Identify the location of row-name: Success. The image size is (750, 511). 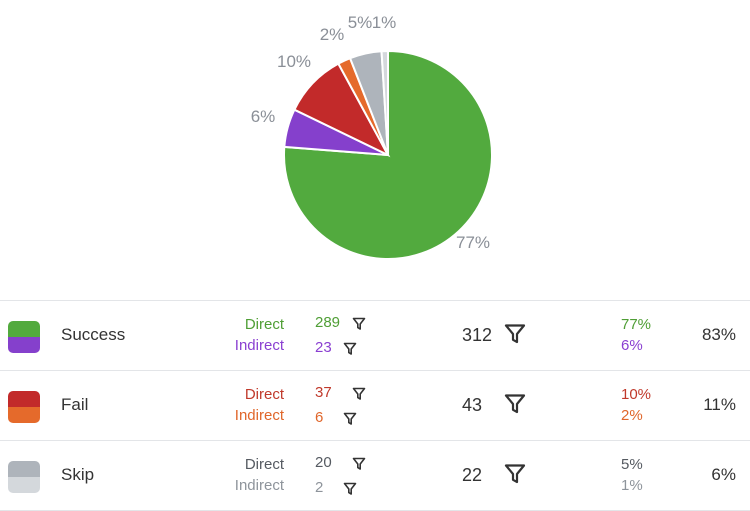
(93, 334).